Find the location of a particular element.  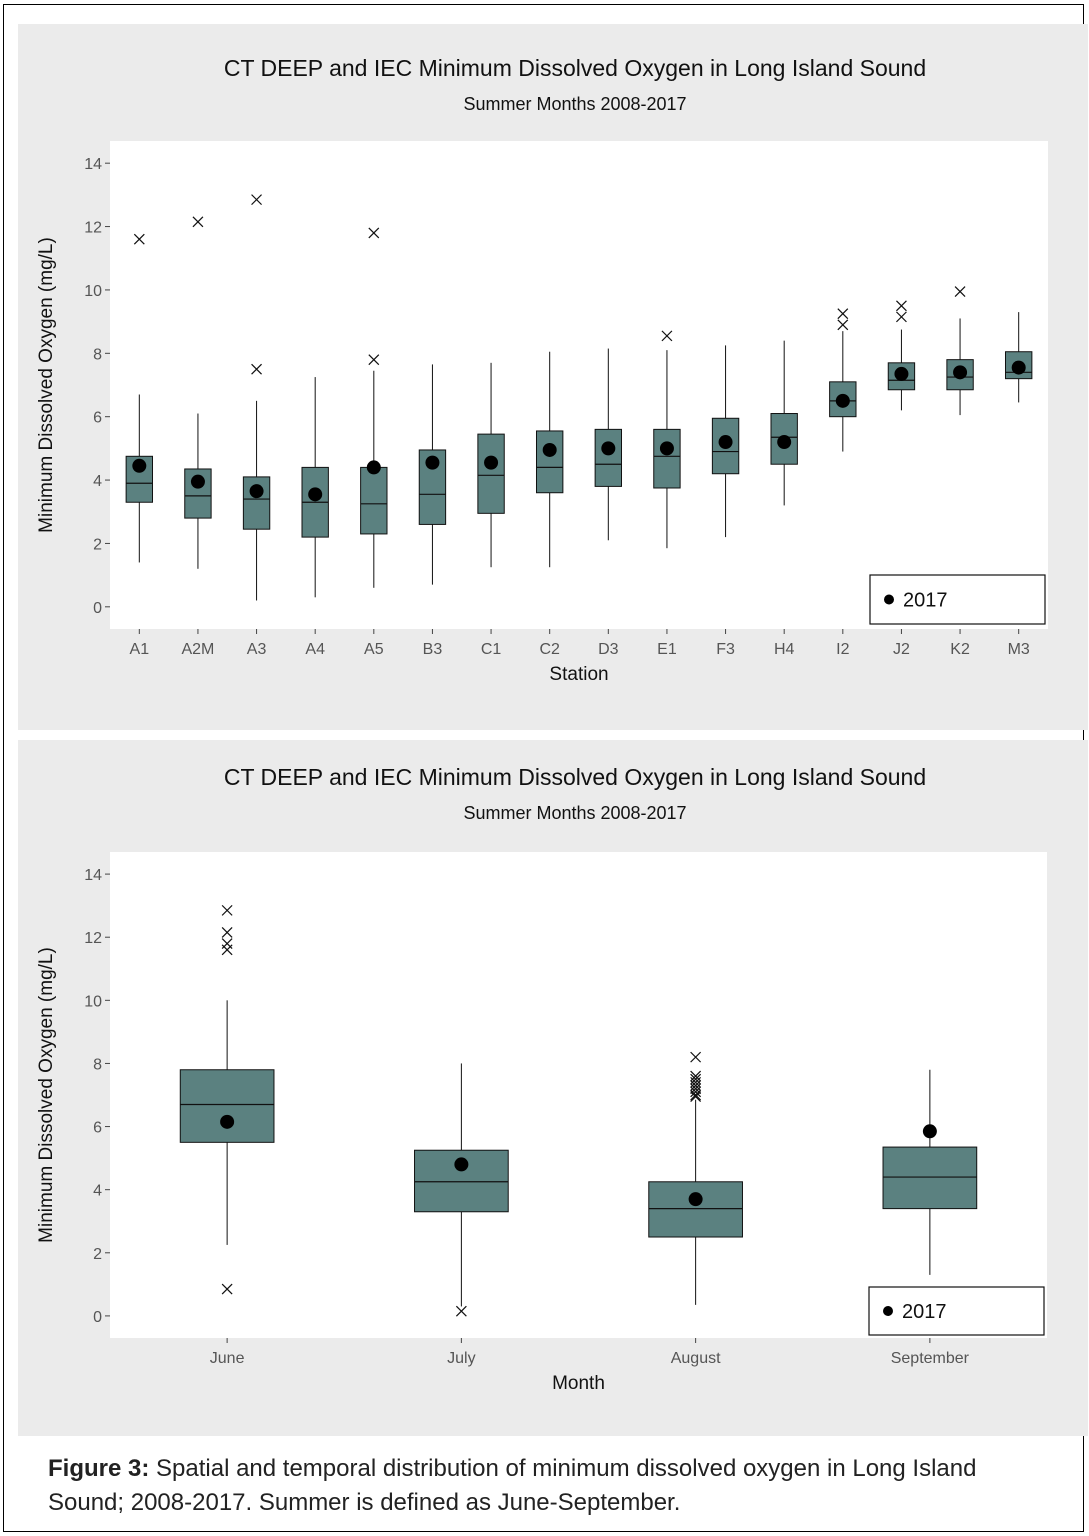

box-C2 is located at coordinates (549, 459).